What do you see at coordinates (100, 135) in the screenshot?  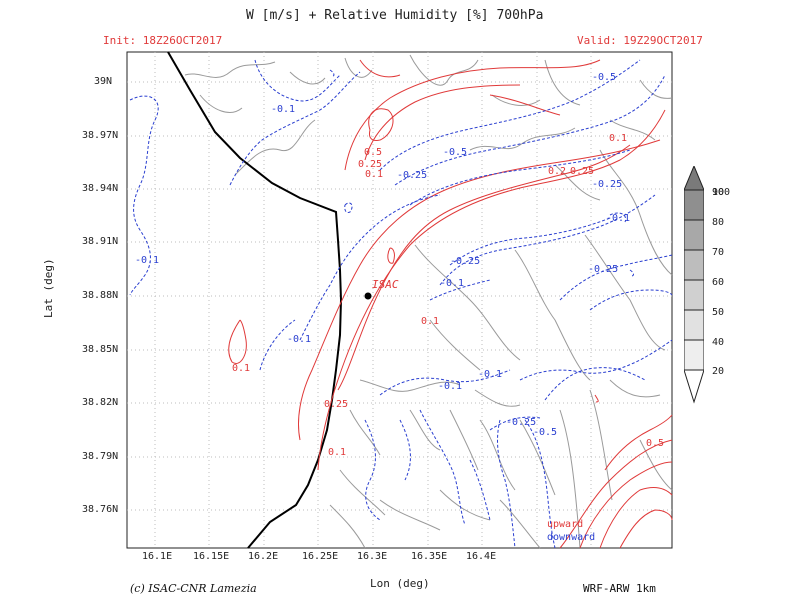 I see `y-tick-label: 38.97N` at bounding box center [100, 135].